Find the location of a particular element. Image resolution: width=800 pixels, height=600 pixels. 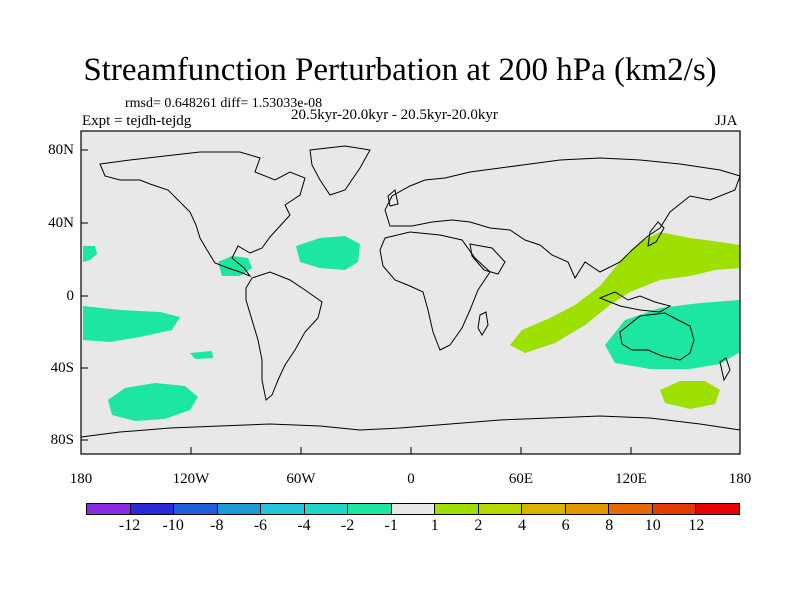

y-tick-label: 40S is located at coordinates (62, 368).